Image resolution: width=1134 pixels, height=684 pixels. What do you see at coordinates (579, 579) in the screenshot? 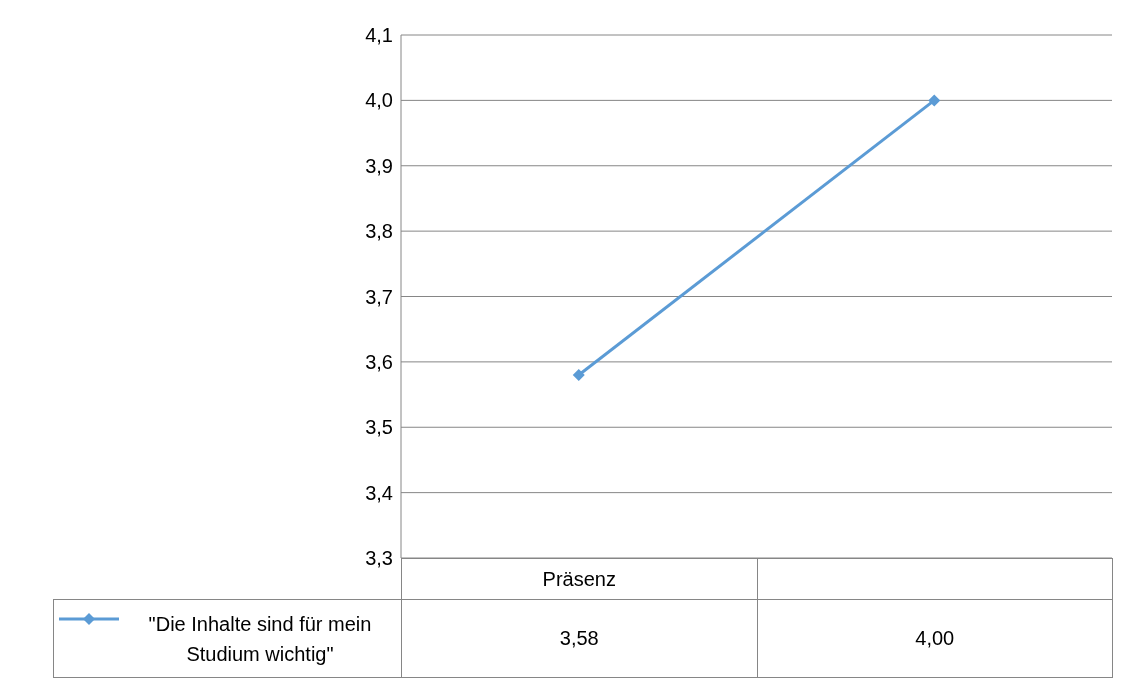
I see `table-header-cell: Präsenz` at bounding box center [579, 579].